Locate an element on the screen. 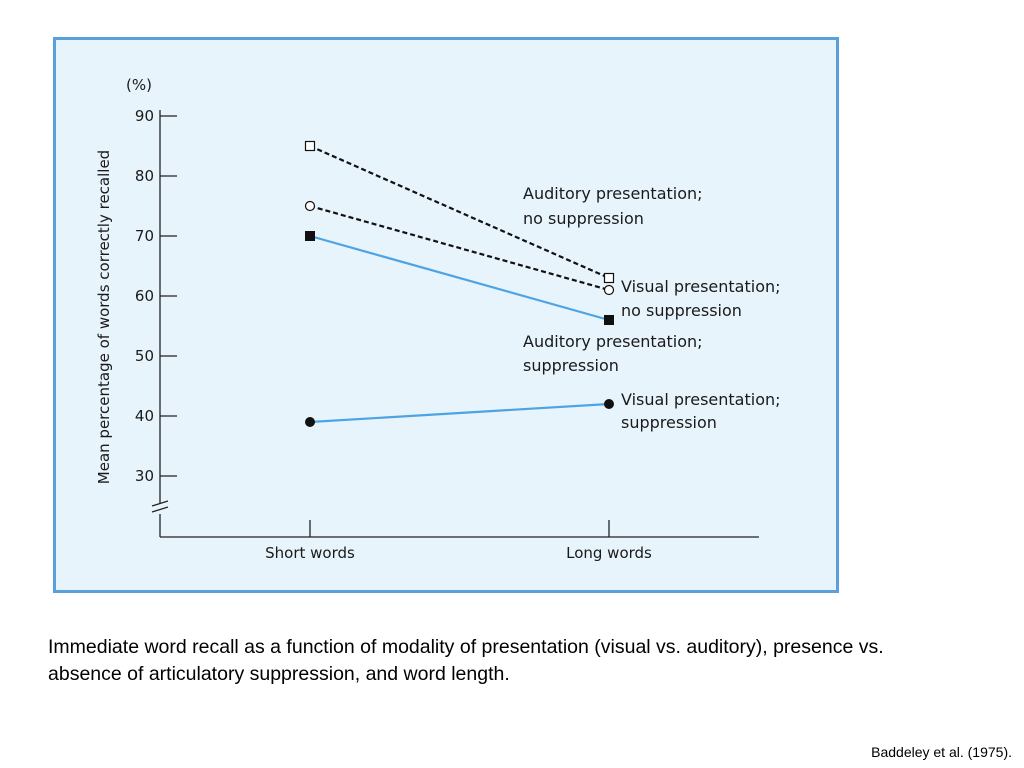 The height and width of the screenshot is (768, 1024). y-unit-label: (%) is located at coordinates (139, 85).